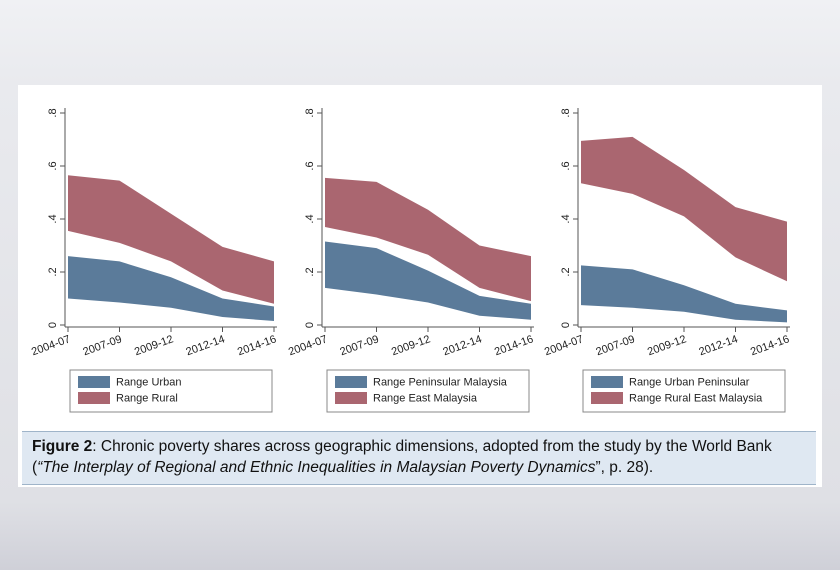  I want to click on legend-label: Range East Malaysia, so click(425, 398).